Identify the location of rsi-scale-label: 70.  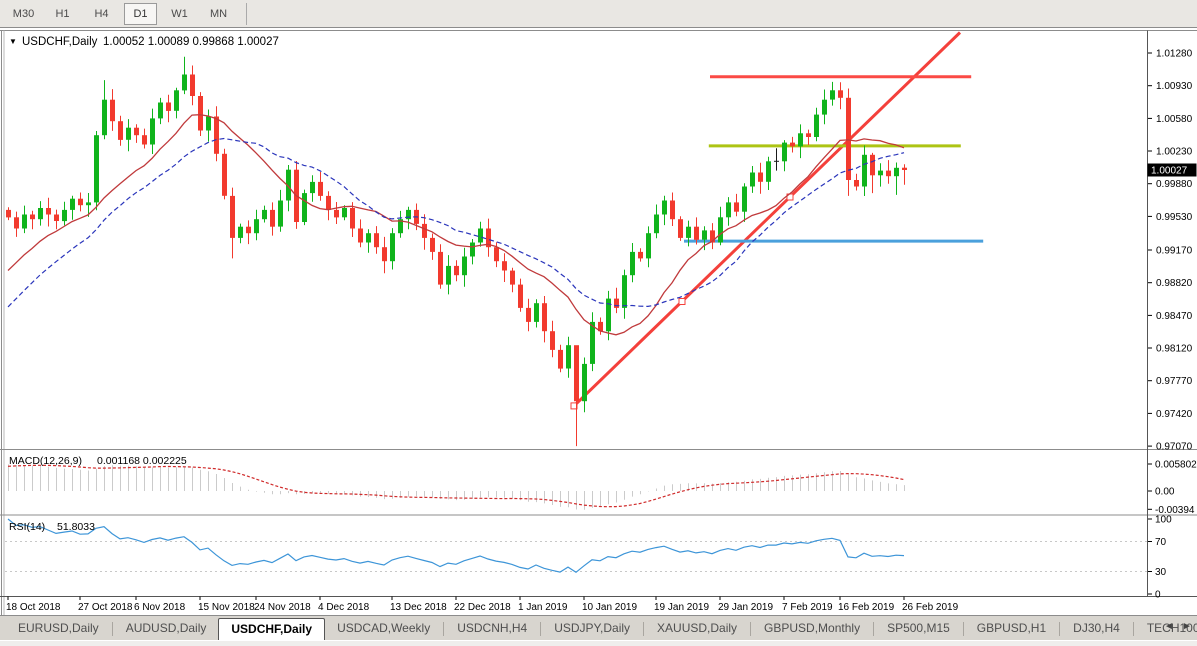
(1161, 542).